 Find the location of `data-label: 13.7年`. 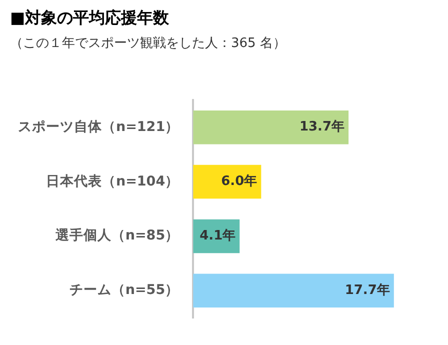

data-label: 13.7年 is located at coordinates (322, 127).